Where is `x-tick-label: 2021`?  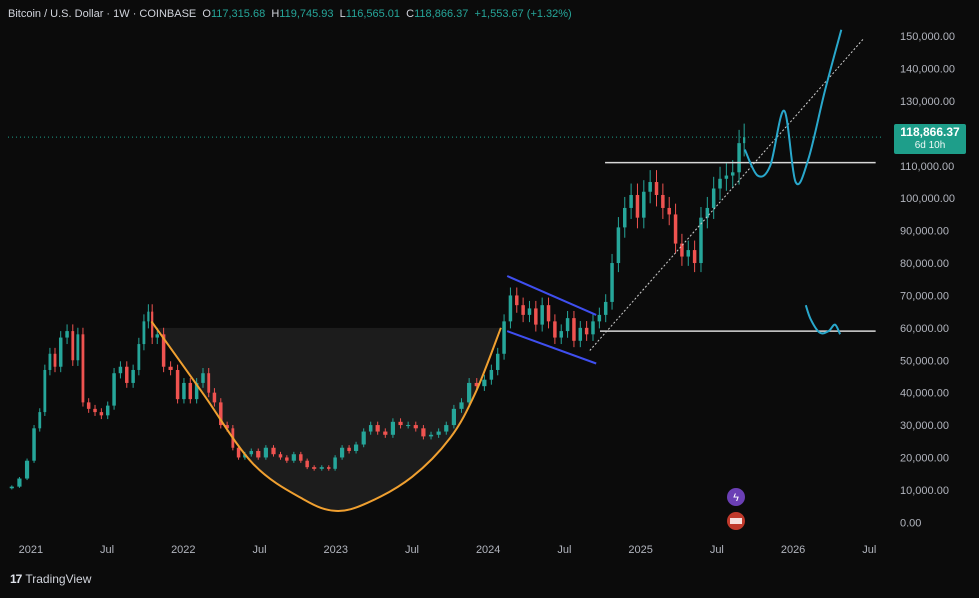 x-tick-label: 2021 is located at coordinates (31, 550).